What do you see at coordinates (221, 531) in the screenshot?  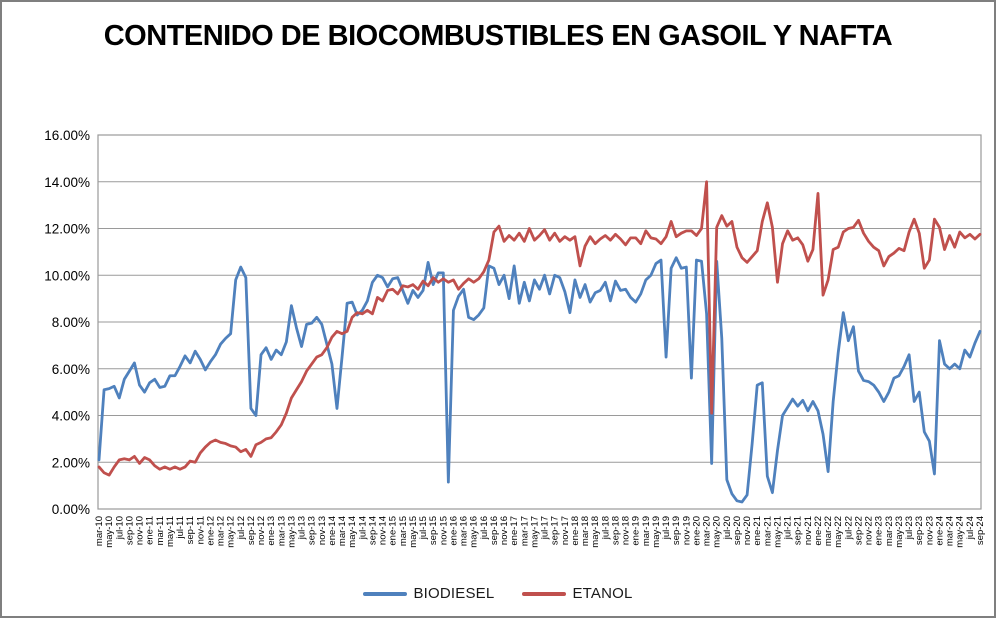 I see `x-axis-tick-label: mar-12` at bounding box center [221, 531].